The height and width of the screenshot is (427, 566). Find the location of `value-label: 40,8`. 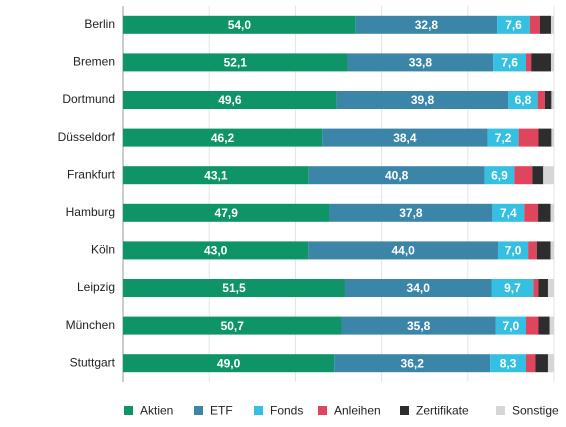

value-label: 40,8 is located at coordinates (397, 175).